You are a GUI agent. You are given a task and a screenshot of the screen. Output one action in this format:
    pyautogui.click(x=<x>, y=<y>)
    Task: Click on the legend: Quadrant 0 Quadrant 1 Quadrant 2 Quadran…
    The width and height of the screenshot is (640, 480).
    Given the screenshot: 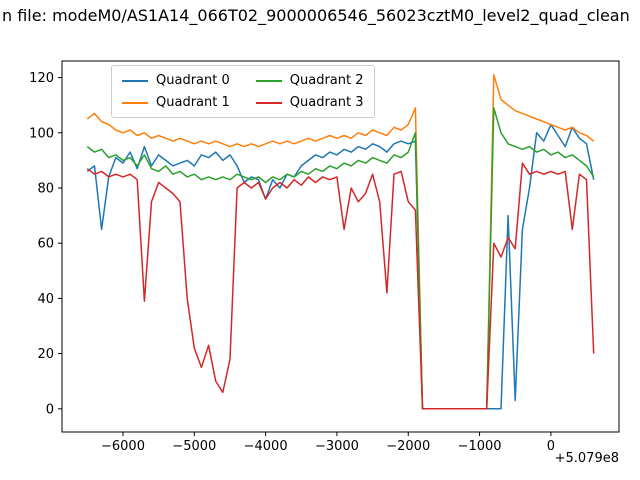 What is the action you would take?
    pyautogui.click(x=243, y=91)
    